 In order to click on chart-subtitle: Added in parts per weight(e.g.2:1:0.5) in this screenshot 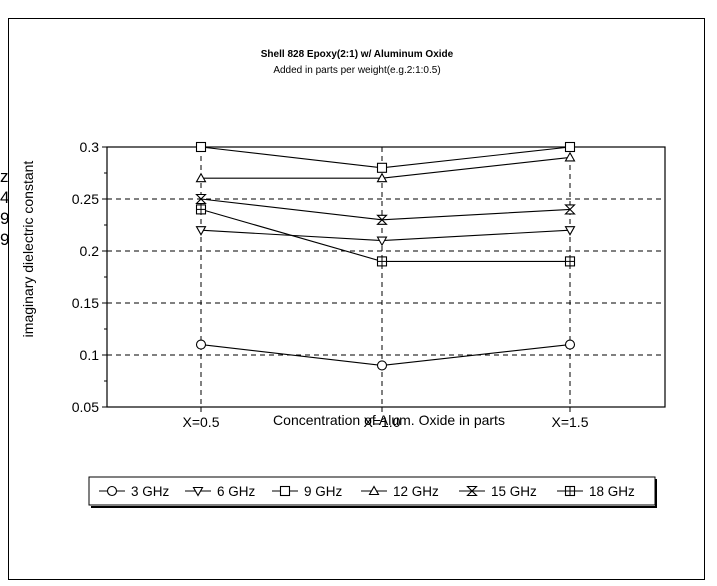, I will do `click(356, 70)`.